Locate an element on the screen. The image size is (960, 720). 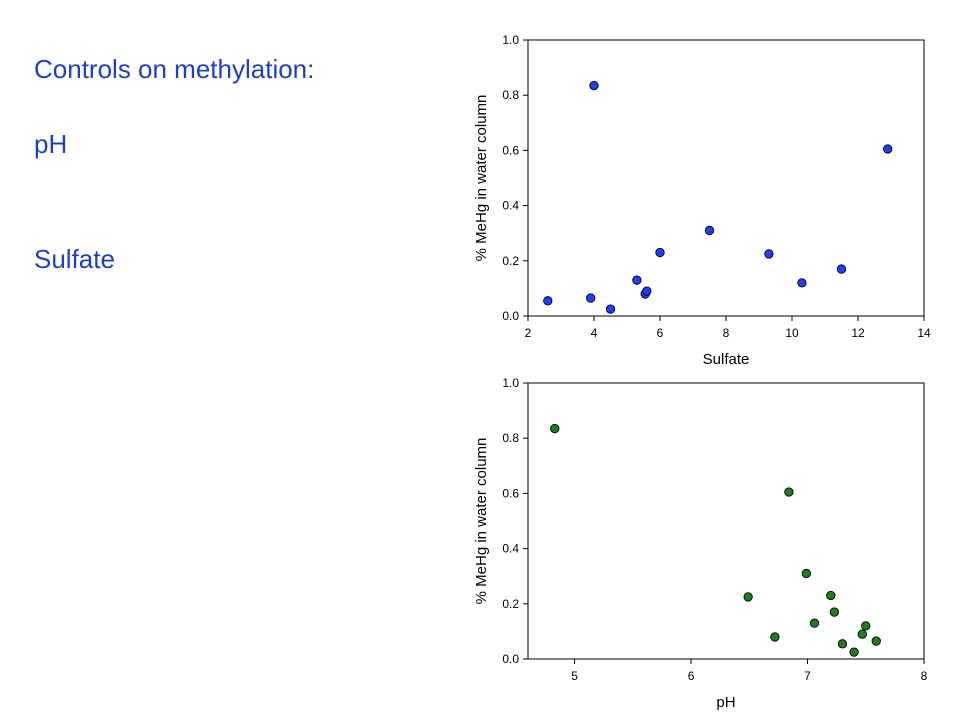
x-tick-label: 5 is located at coordinates (574, 676).